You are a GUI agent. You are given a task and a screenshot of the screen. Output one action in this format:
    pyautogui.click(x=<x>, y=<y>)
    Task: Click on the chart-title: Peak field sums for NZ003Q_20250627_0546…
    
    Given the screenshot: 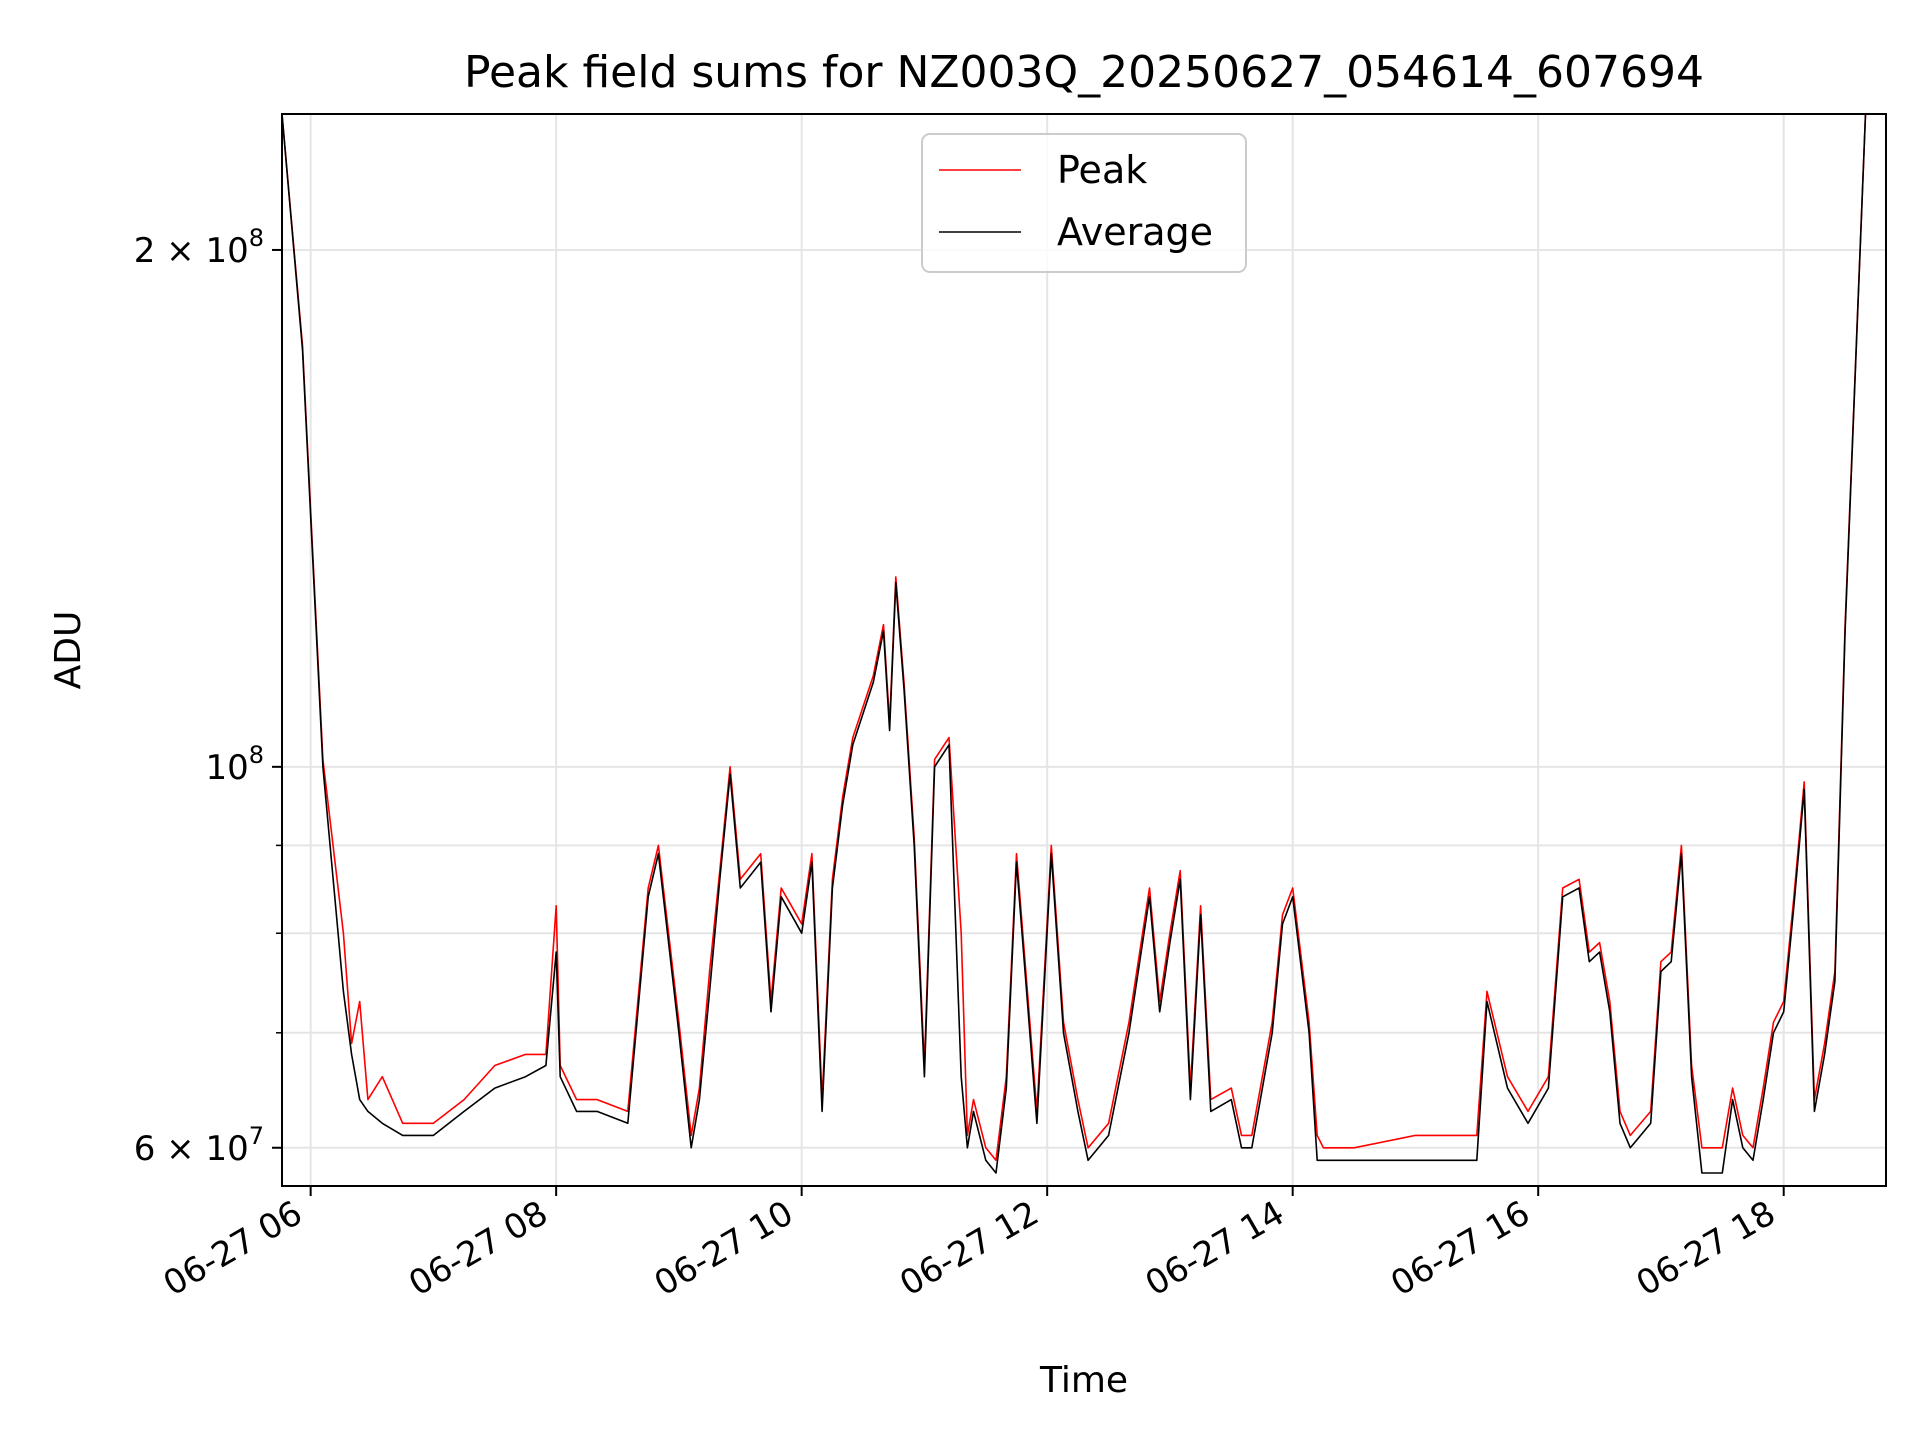 What is the action you would take?
    pyautogui.click(x=1084, y=72)
    